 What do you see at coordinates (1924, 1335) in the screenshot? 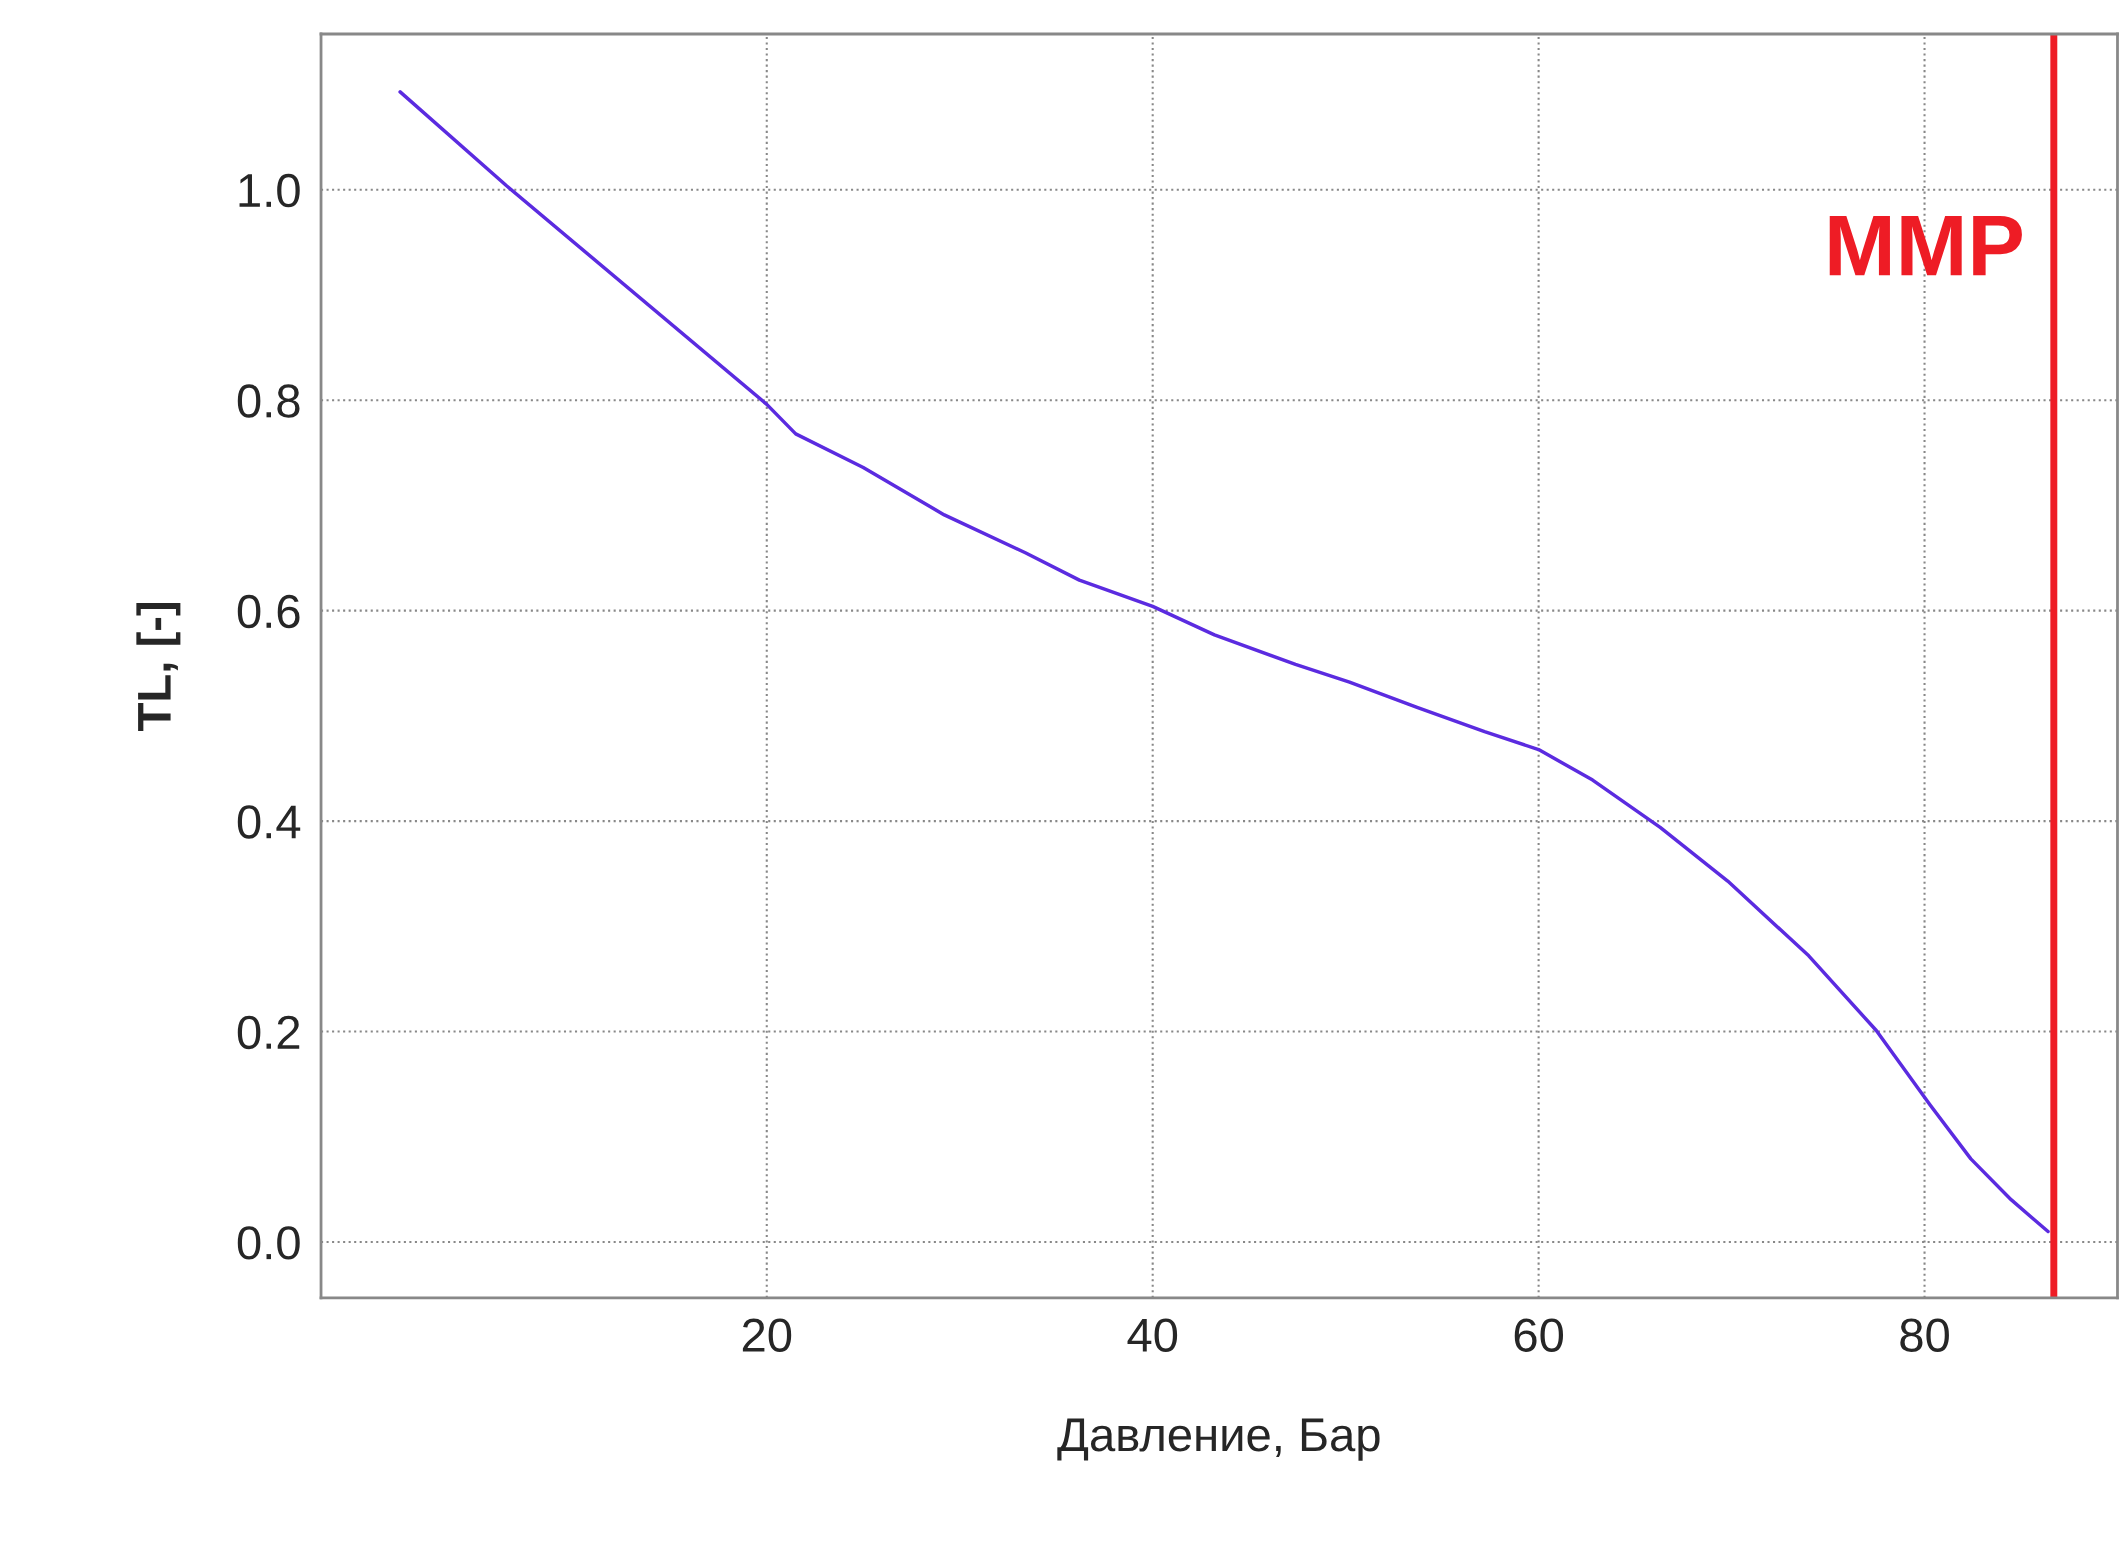
I see `x-tick-label: 80` at bounding box center [1924, 1335].